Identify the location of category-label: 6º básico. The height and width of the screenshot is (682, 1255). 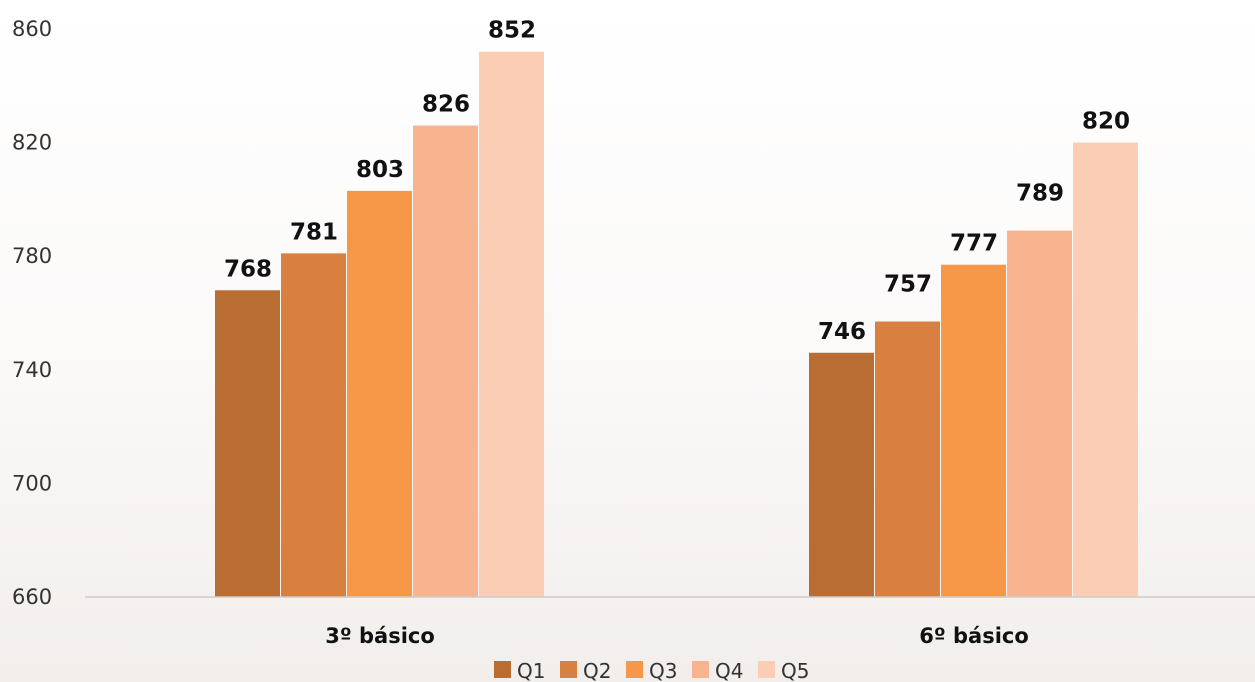
(974, 636).